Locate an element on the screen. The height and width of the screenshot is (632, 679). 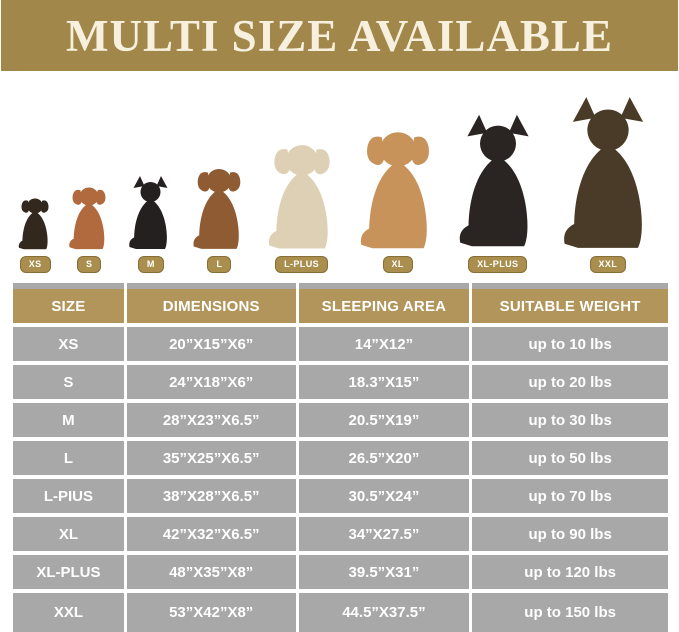
size-badge-xxl: XXL is located at coordinates (608, 264).